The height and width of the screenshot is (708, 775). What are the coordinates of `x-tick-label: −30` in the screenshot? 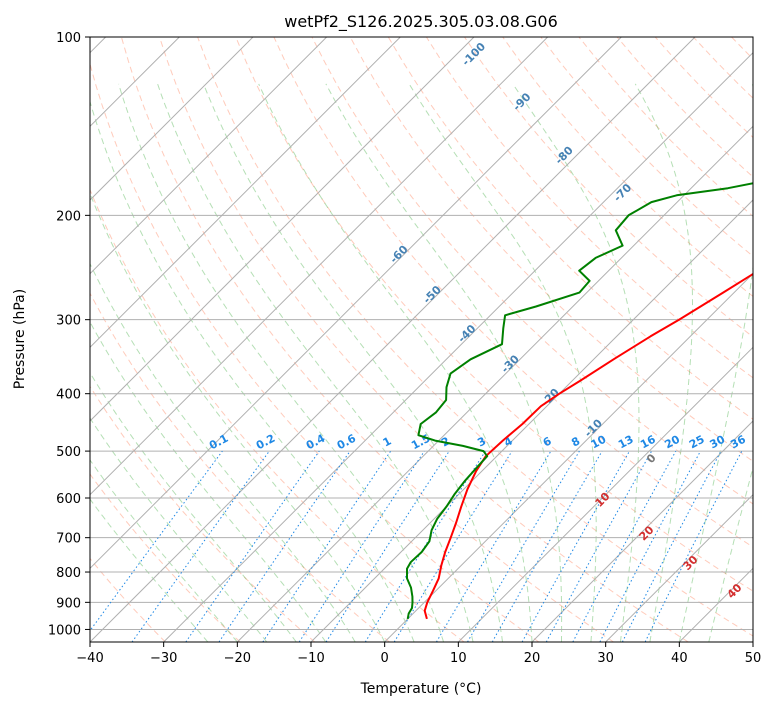 It's located at (163, 658).